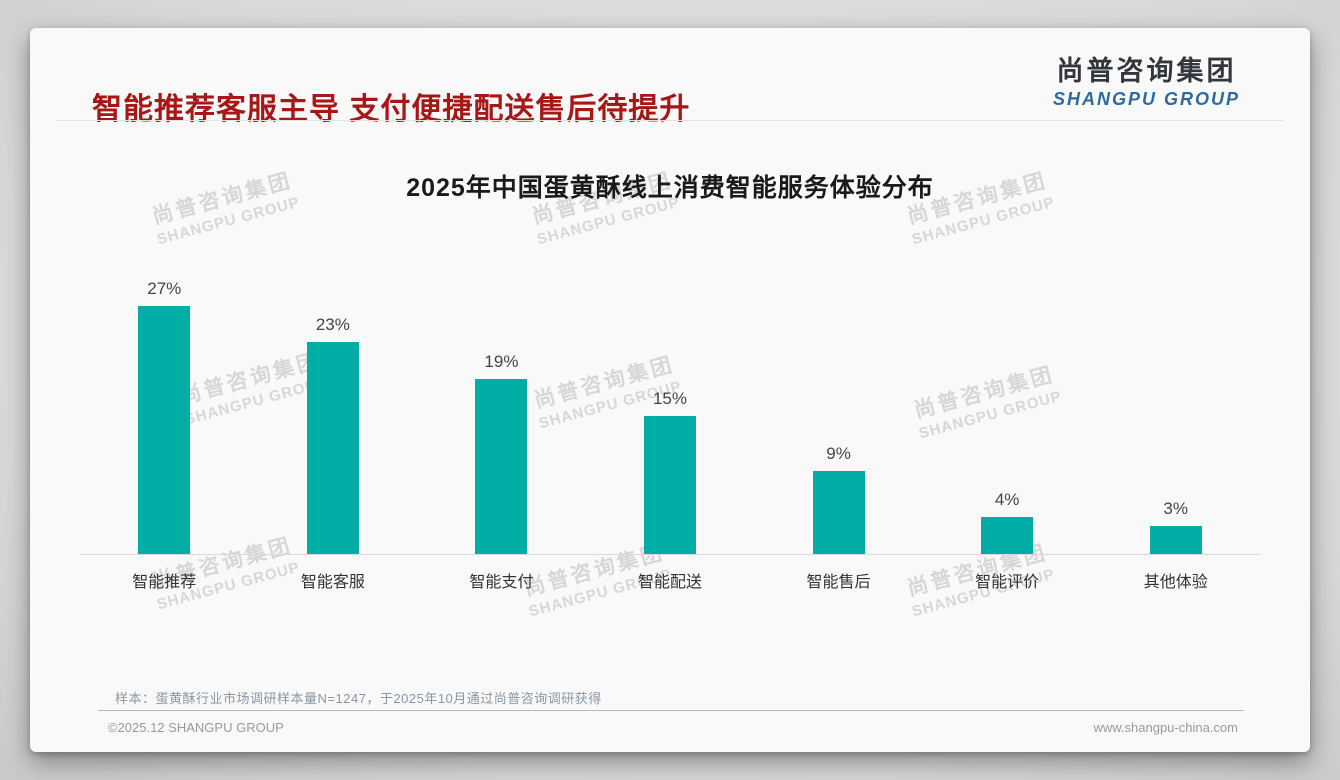 The image size is (1340, 780). What do you see at coordinates (1007, 582) in the screenshot?
I see `bar-category-label: 智能评价` at bounding box center [1007, 582].